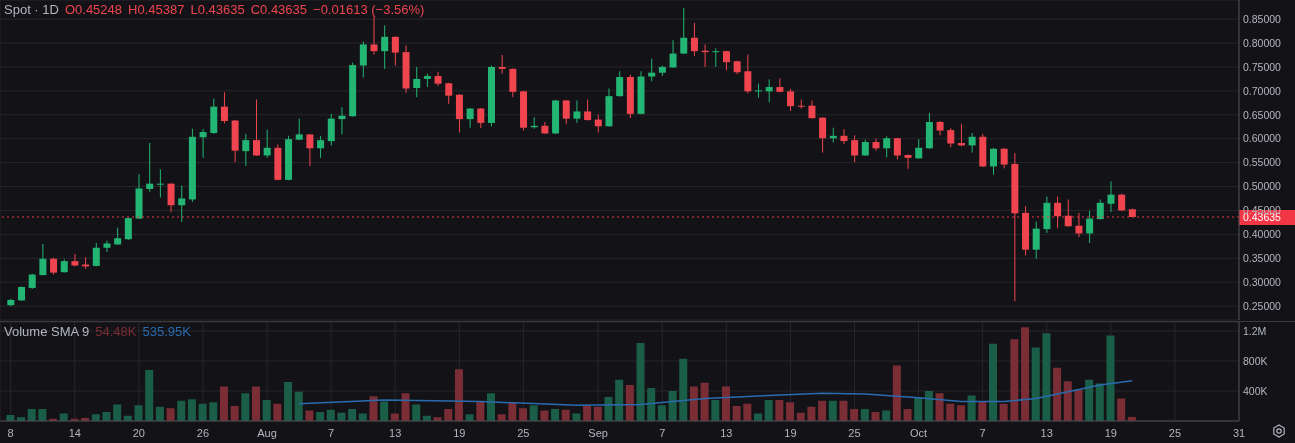 The image size is (1295, 443). Describe the element at coordinates (369, 9) in the screenshot. I see `annotation: −0.01613 (−3.56%)` at that location.